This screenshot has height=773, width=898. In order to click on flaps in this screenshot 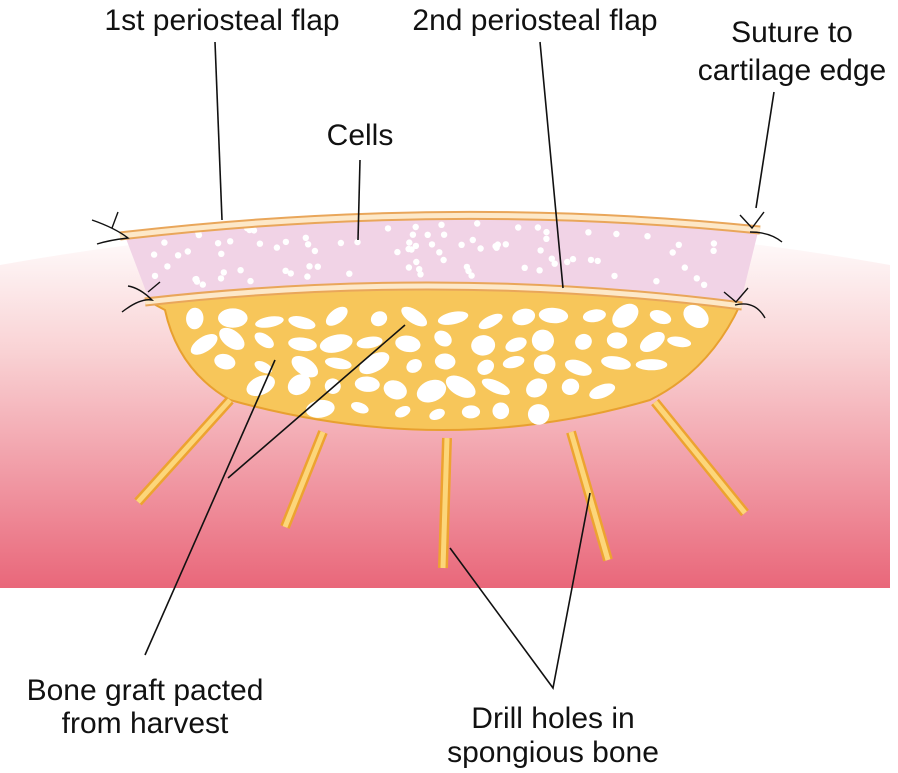, I will do `click(440, 260)`.